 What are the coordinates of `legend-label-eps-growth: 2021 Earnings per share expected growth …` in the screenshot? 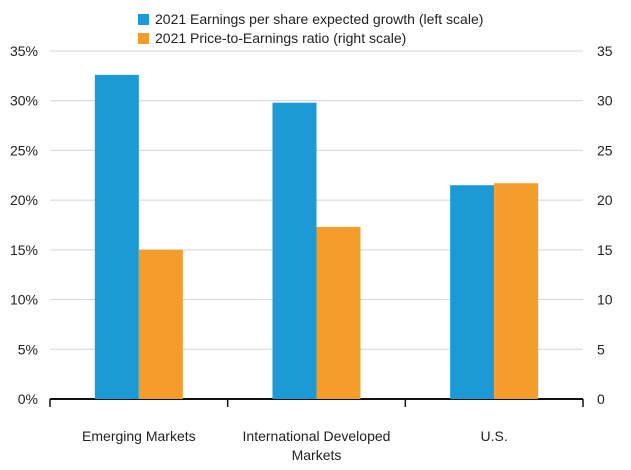 It's located at (319, 19).